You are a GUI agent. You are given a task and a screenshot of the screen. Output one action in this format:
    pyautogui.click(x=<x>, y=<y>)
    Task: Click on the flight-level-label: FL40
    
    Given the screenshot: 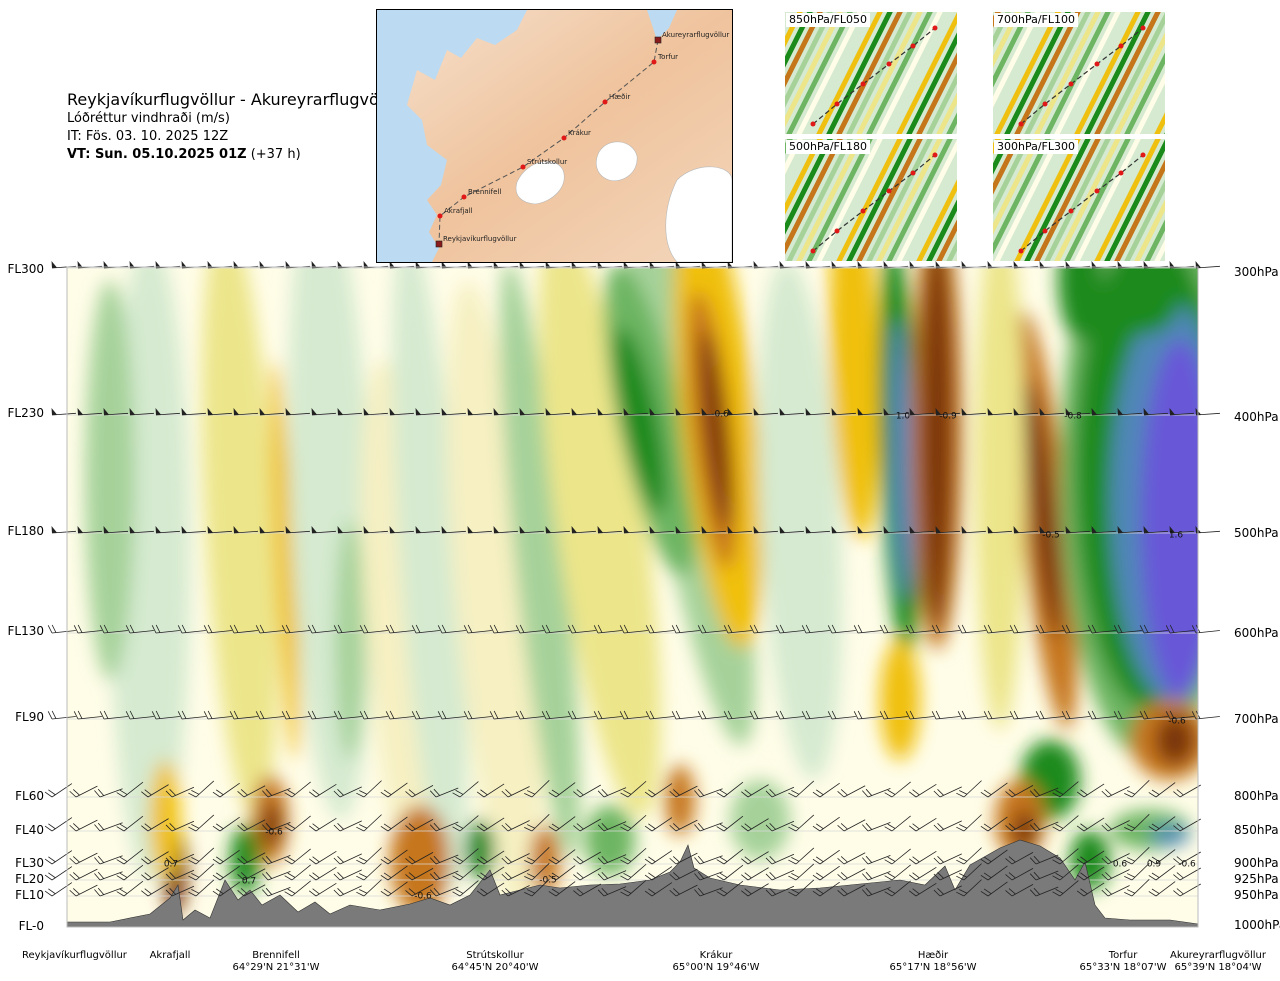 What is the action you would take?
    pyautogui.click(x=29, y=830)
    